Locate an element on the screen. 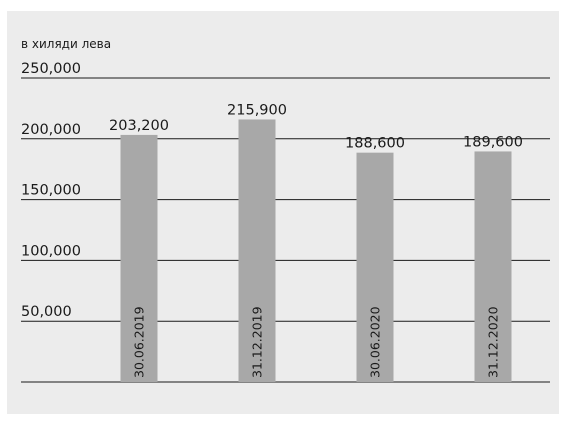 Image resolution: width=565 pixels, height=421 pixels. x-category-label: 31.12.2019 is located at coordinates (257, 342).